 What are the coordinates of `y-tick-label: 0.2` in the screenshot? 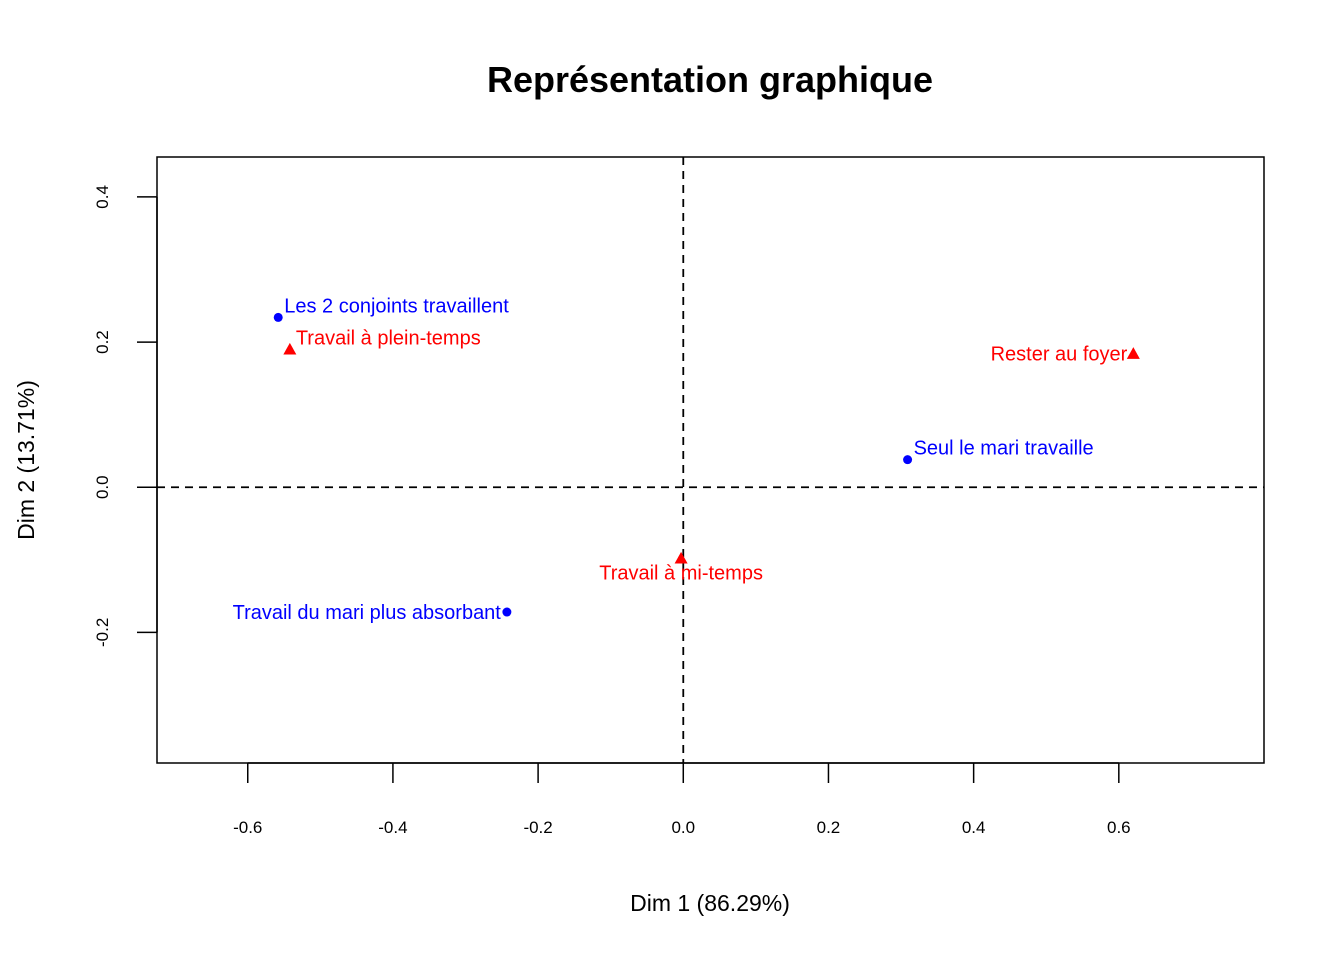 It's located at (102, 342).